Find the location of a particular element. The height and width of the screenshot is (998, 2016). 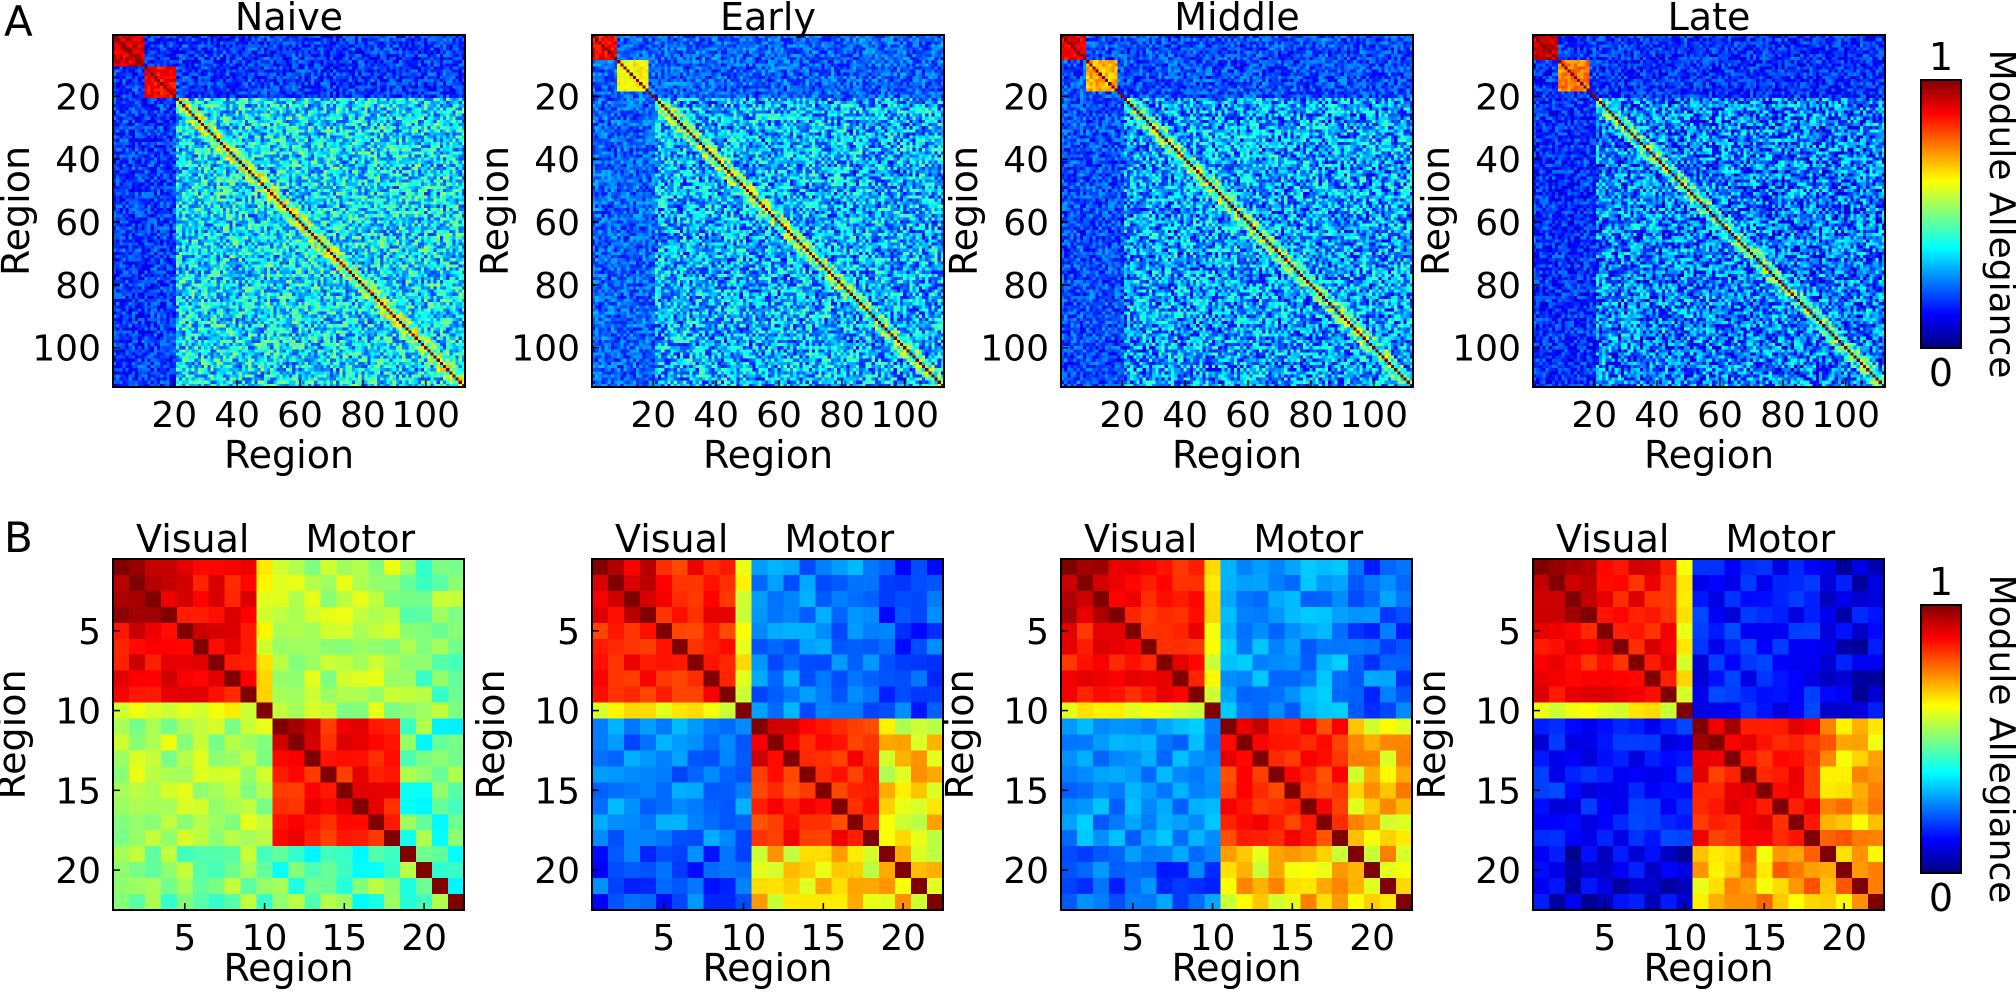

heatmap-cells is located at coordinates (289, 211).